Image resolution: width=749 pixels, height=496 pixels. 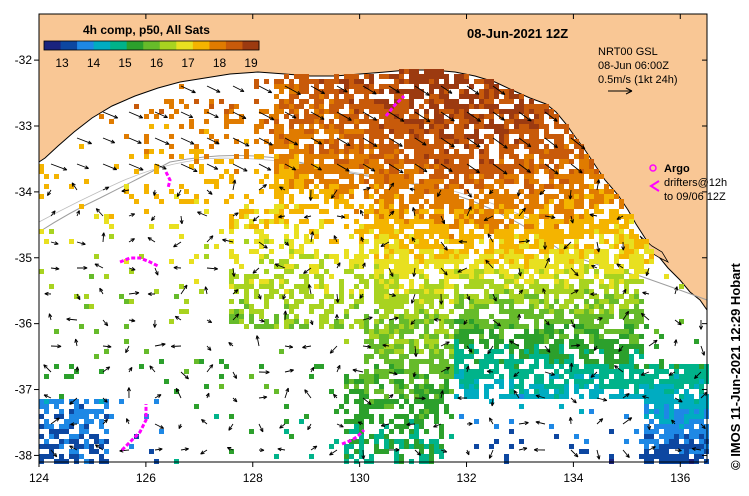 What do you see at coordinates (146, 30) in the screenshot?
I see `product-title: 4h comp, p50, All Sats` at bounding box center [146, 30].